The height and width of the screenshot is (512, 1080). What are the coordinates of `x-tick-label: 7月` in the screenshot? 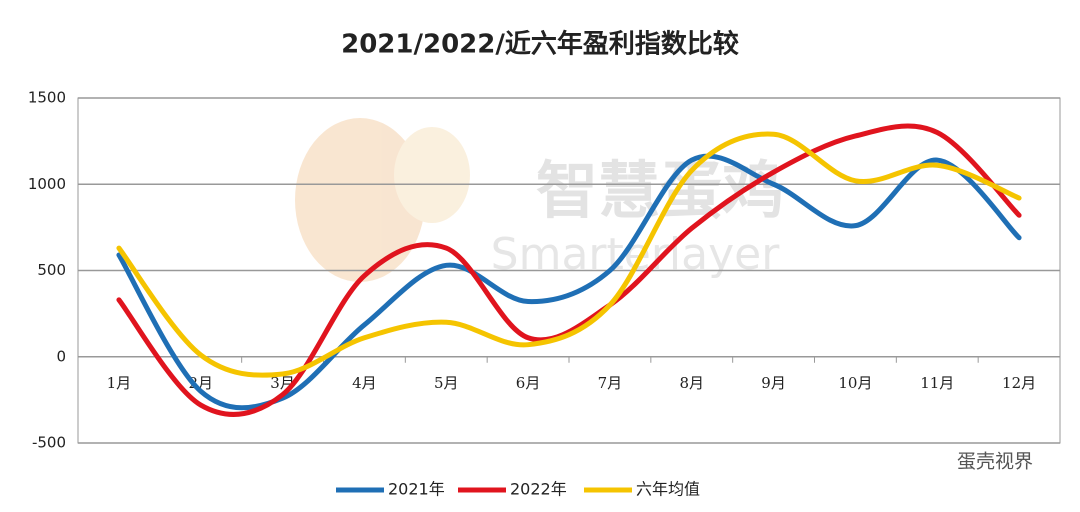 It's located at (610, 383).